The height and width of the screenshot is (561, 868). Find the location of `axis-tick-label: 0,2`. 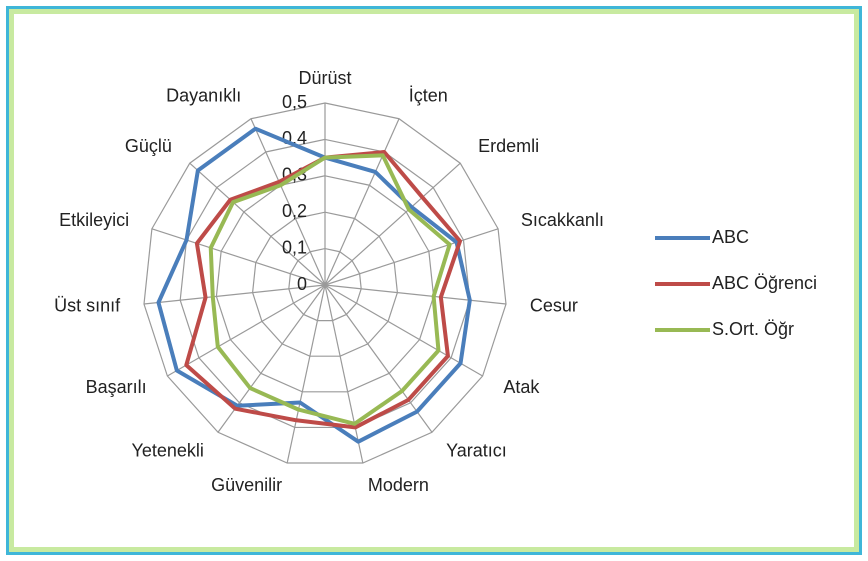

axis-tick-label: 0,2 is located at coordinates (294, 211).